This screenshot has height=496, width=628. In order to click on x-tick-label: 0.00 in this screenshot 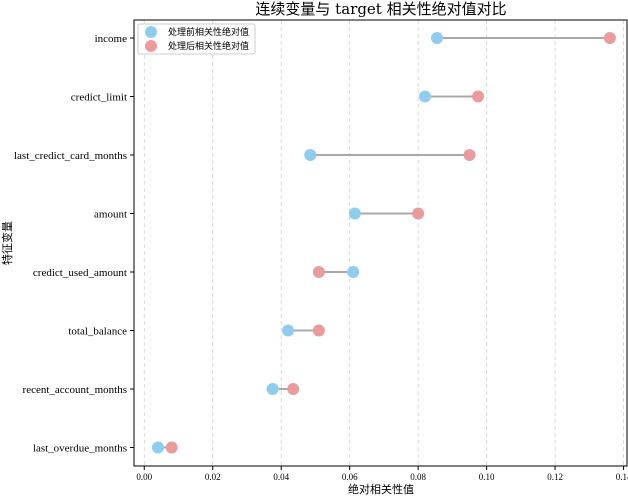, I will do `click(144, 477)`.